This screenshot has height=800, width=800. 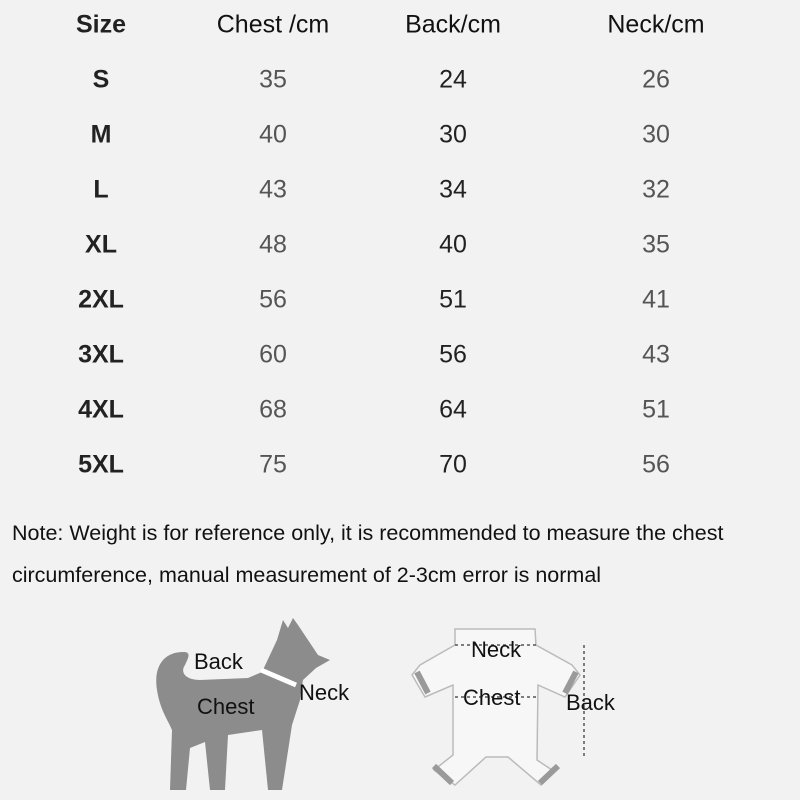 I want to click on cell-size: 2XL, so click(x=101, y=299).